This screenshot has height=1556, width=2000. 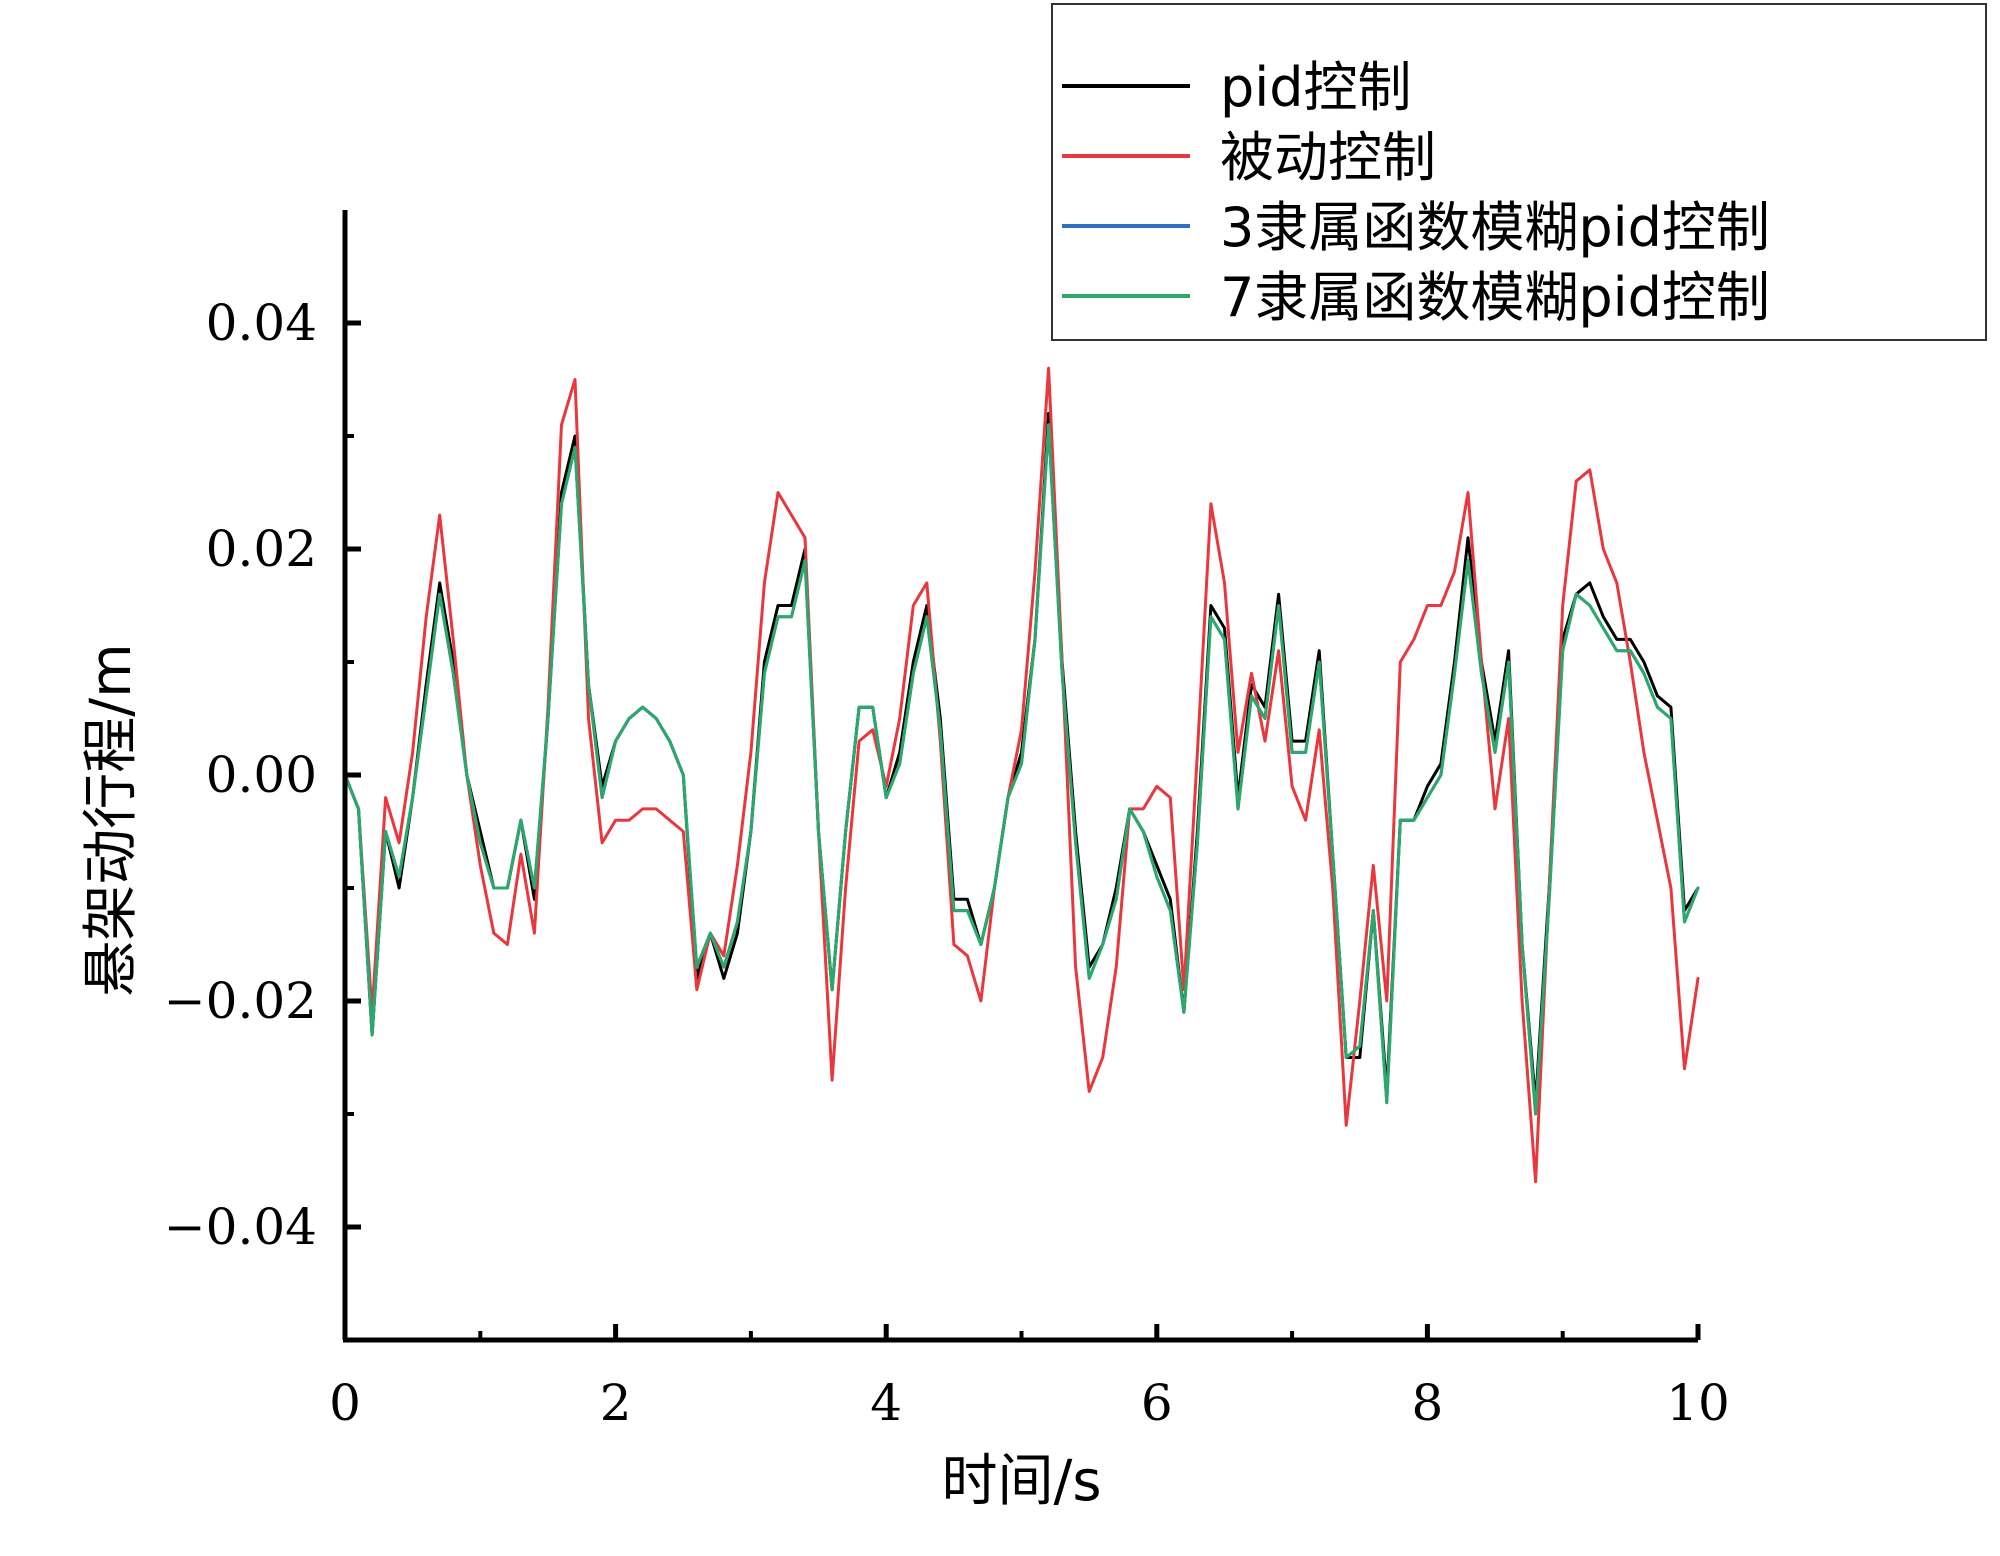 I want to click on x-tick-label: 0, so click(x=345, y=1403).